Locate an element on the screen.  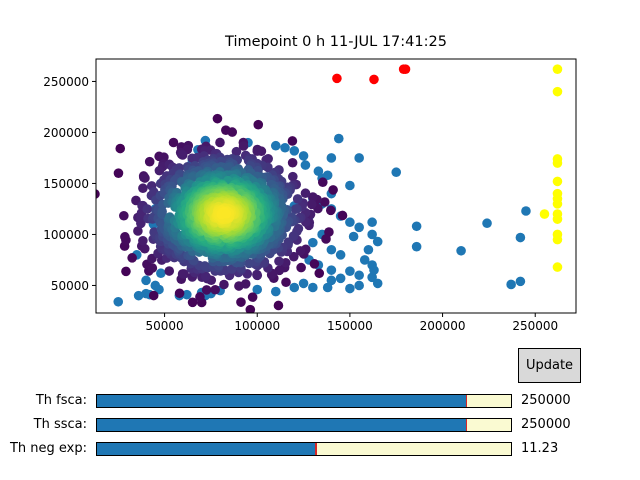
y-tick-label: 200000 is located at coordinates (66, 133).